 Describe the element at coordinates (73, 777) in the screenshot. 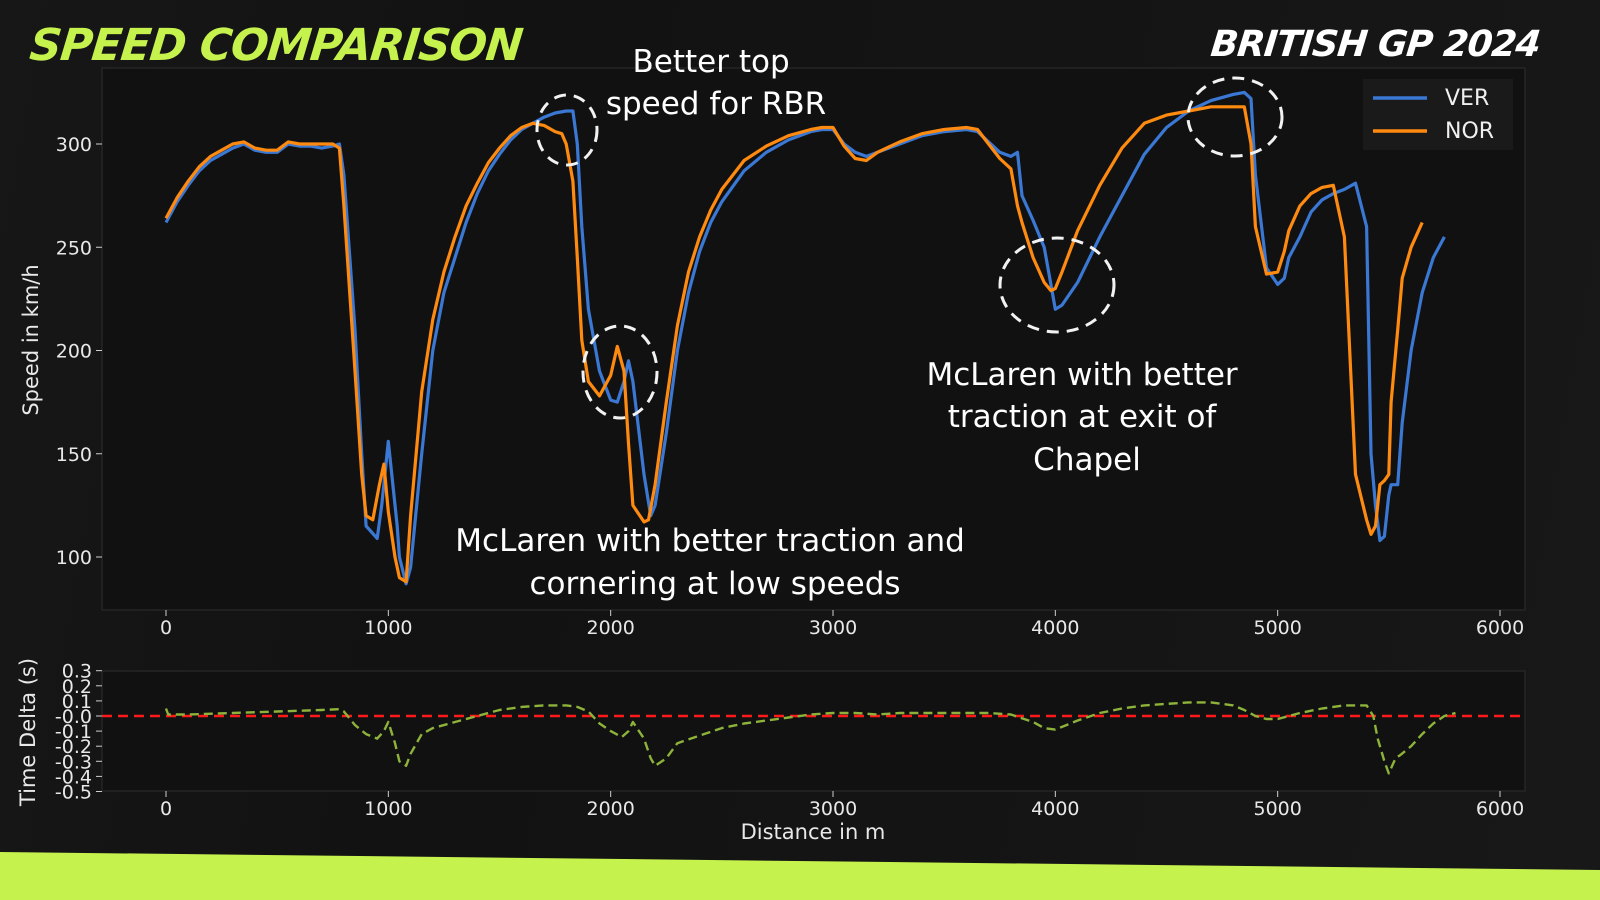

I see `y-tick-label: -0.4` at that location.